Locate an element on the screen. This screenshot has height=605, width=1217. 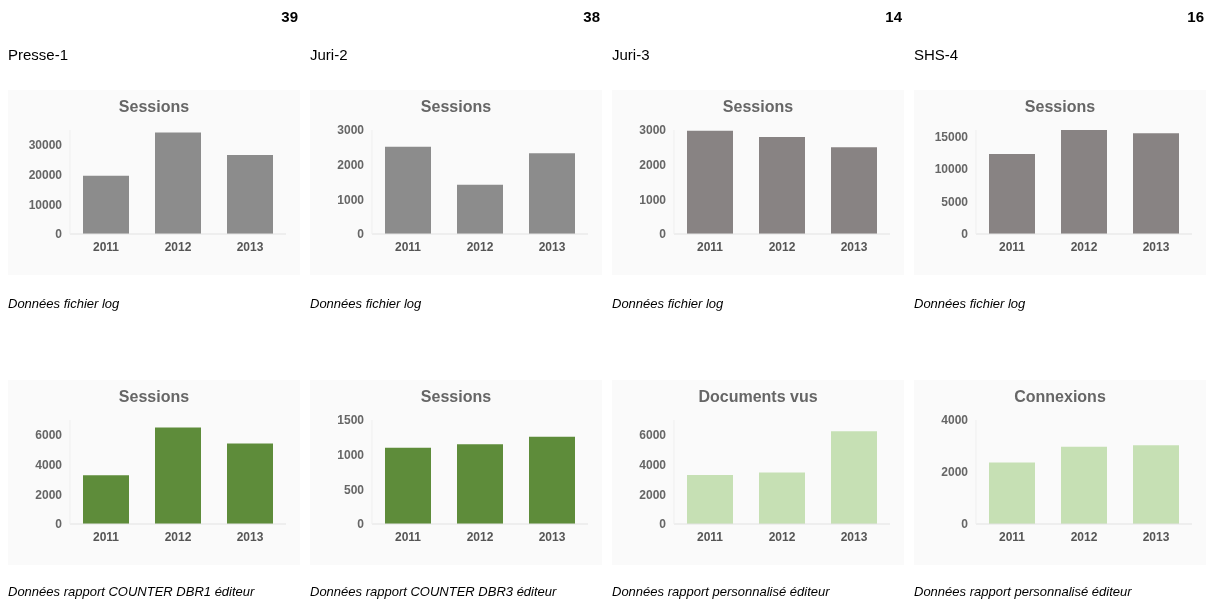
chart-subtitle: Juri-3 is located at coordinates (631, 54).